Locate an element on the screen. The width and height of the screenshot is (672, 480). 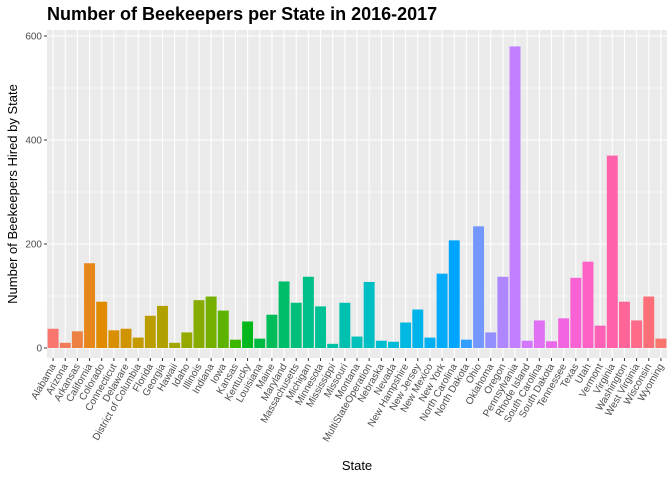
y-tick-label: 600 is located at coordinates (33, 37).